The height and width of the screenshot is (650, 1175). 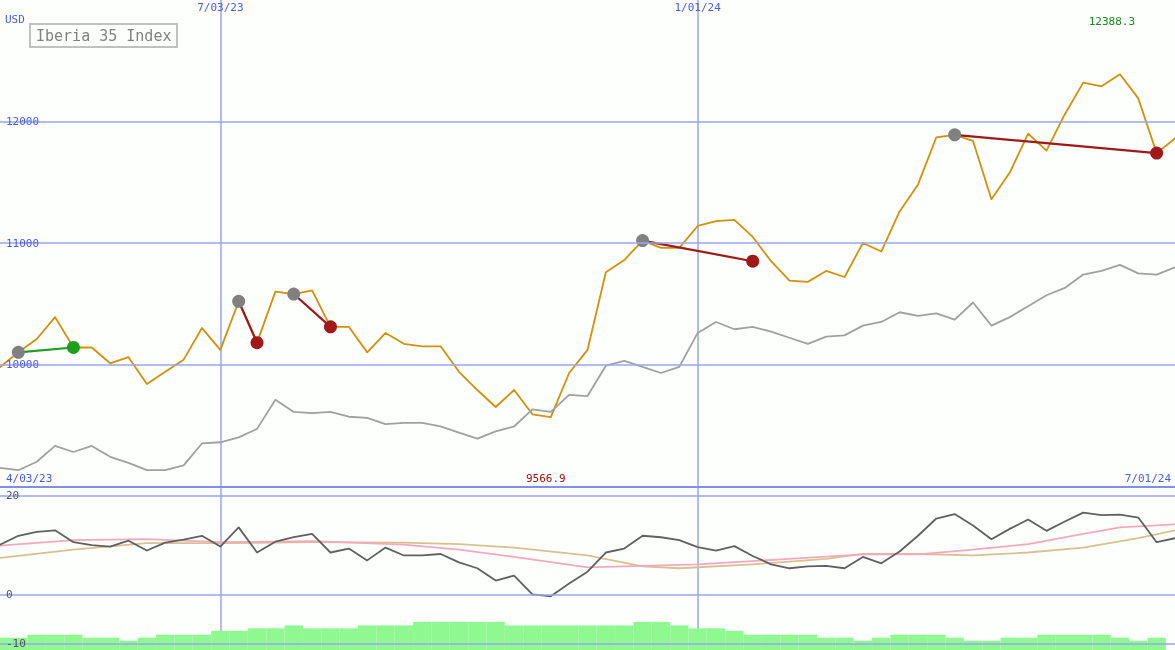 What do you see at coordinates (29, 478) in the screenshot?
I see `annotation: 4/03/23` at bounding box center [29, 478].